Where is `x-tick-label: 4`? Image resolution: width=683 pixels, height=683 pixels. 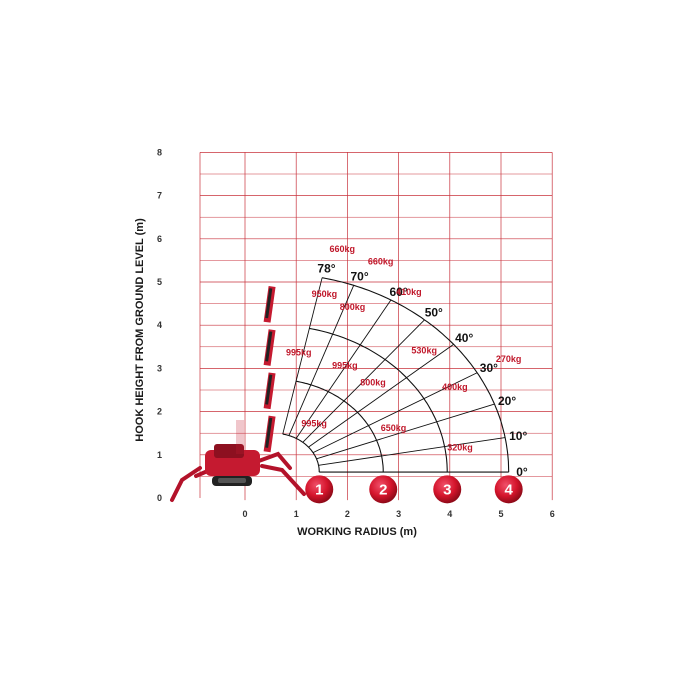 x-tick-label: 4 is located at coordinates (449, 514).